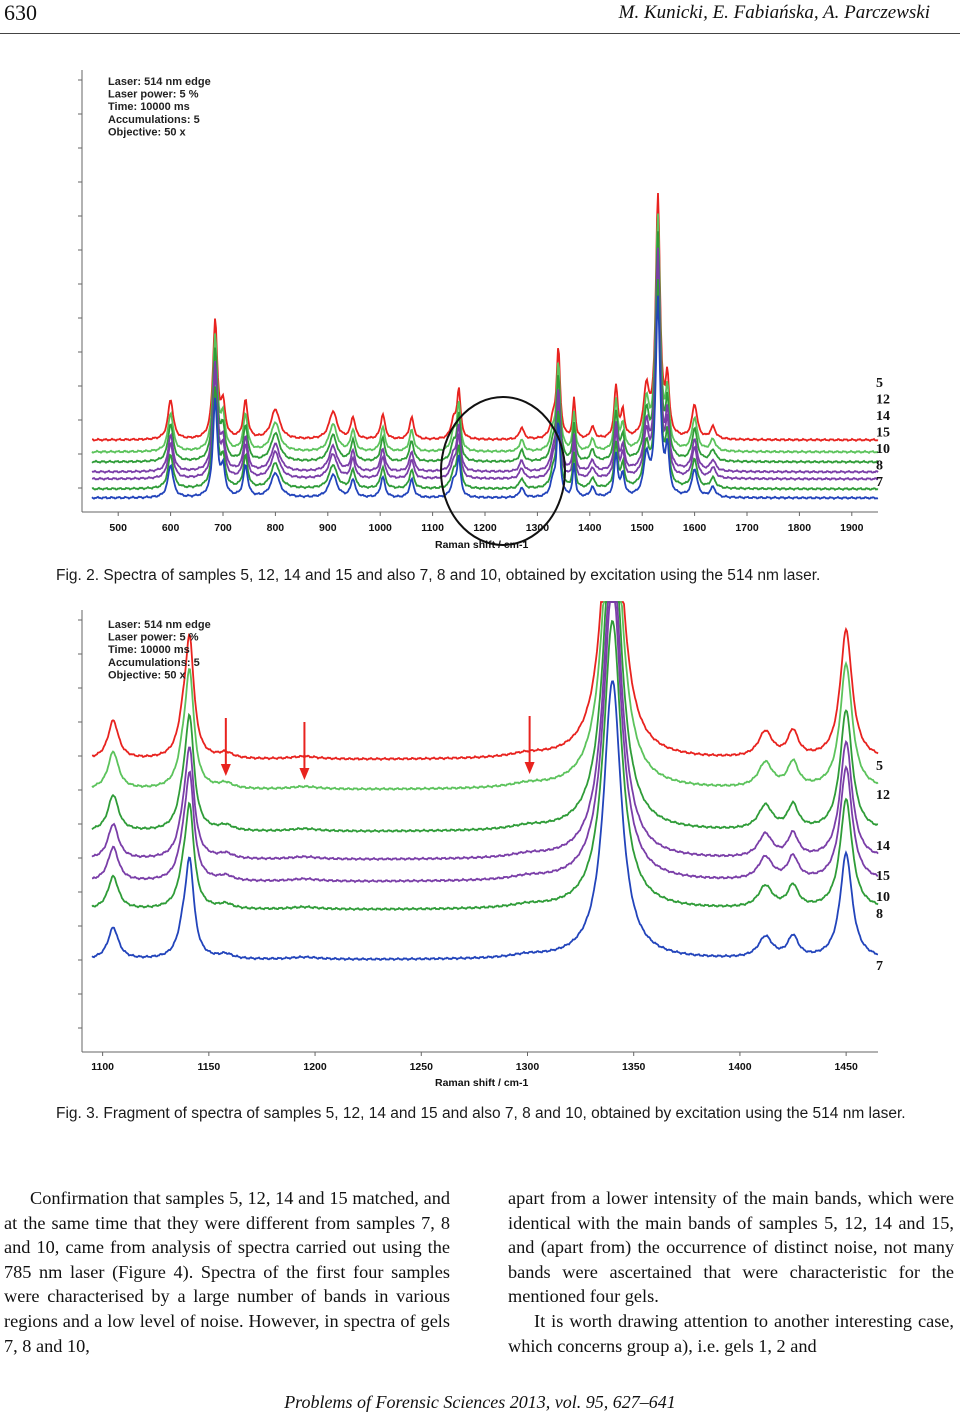 The width and height of the screenshot is (960, 1417). What do you see at coordinates (480, 33) in the screenshot?
I see `header-rule` at bounding box center [480, 33].